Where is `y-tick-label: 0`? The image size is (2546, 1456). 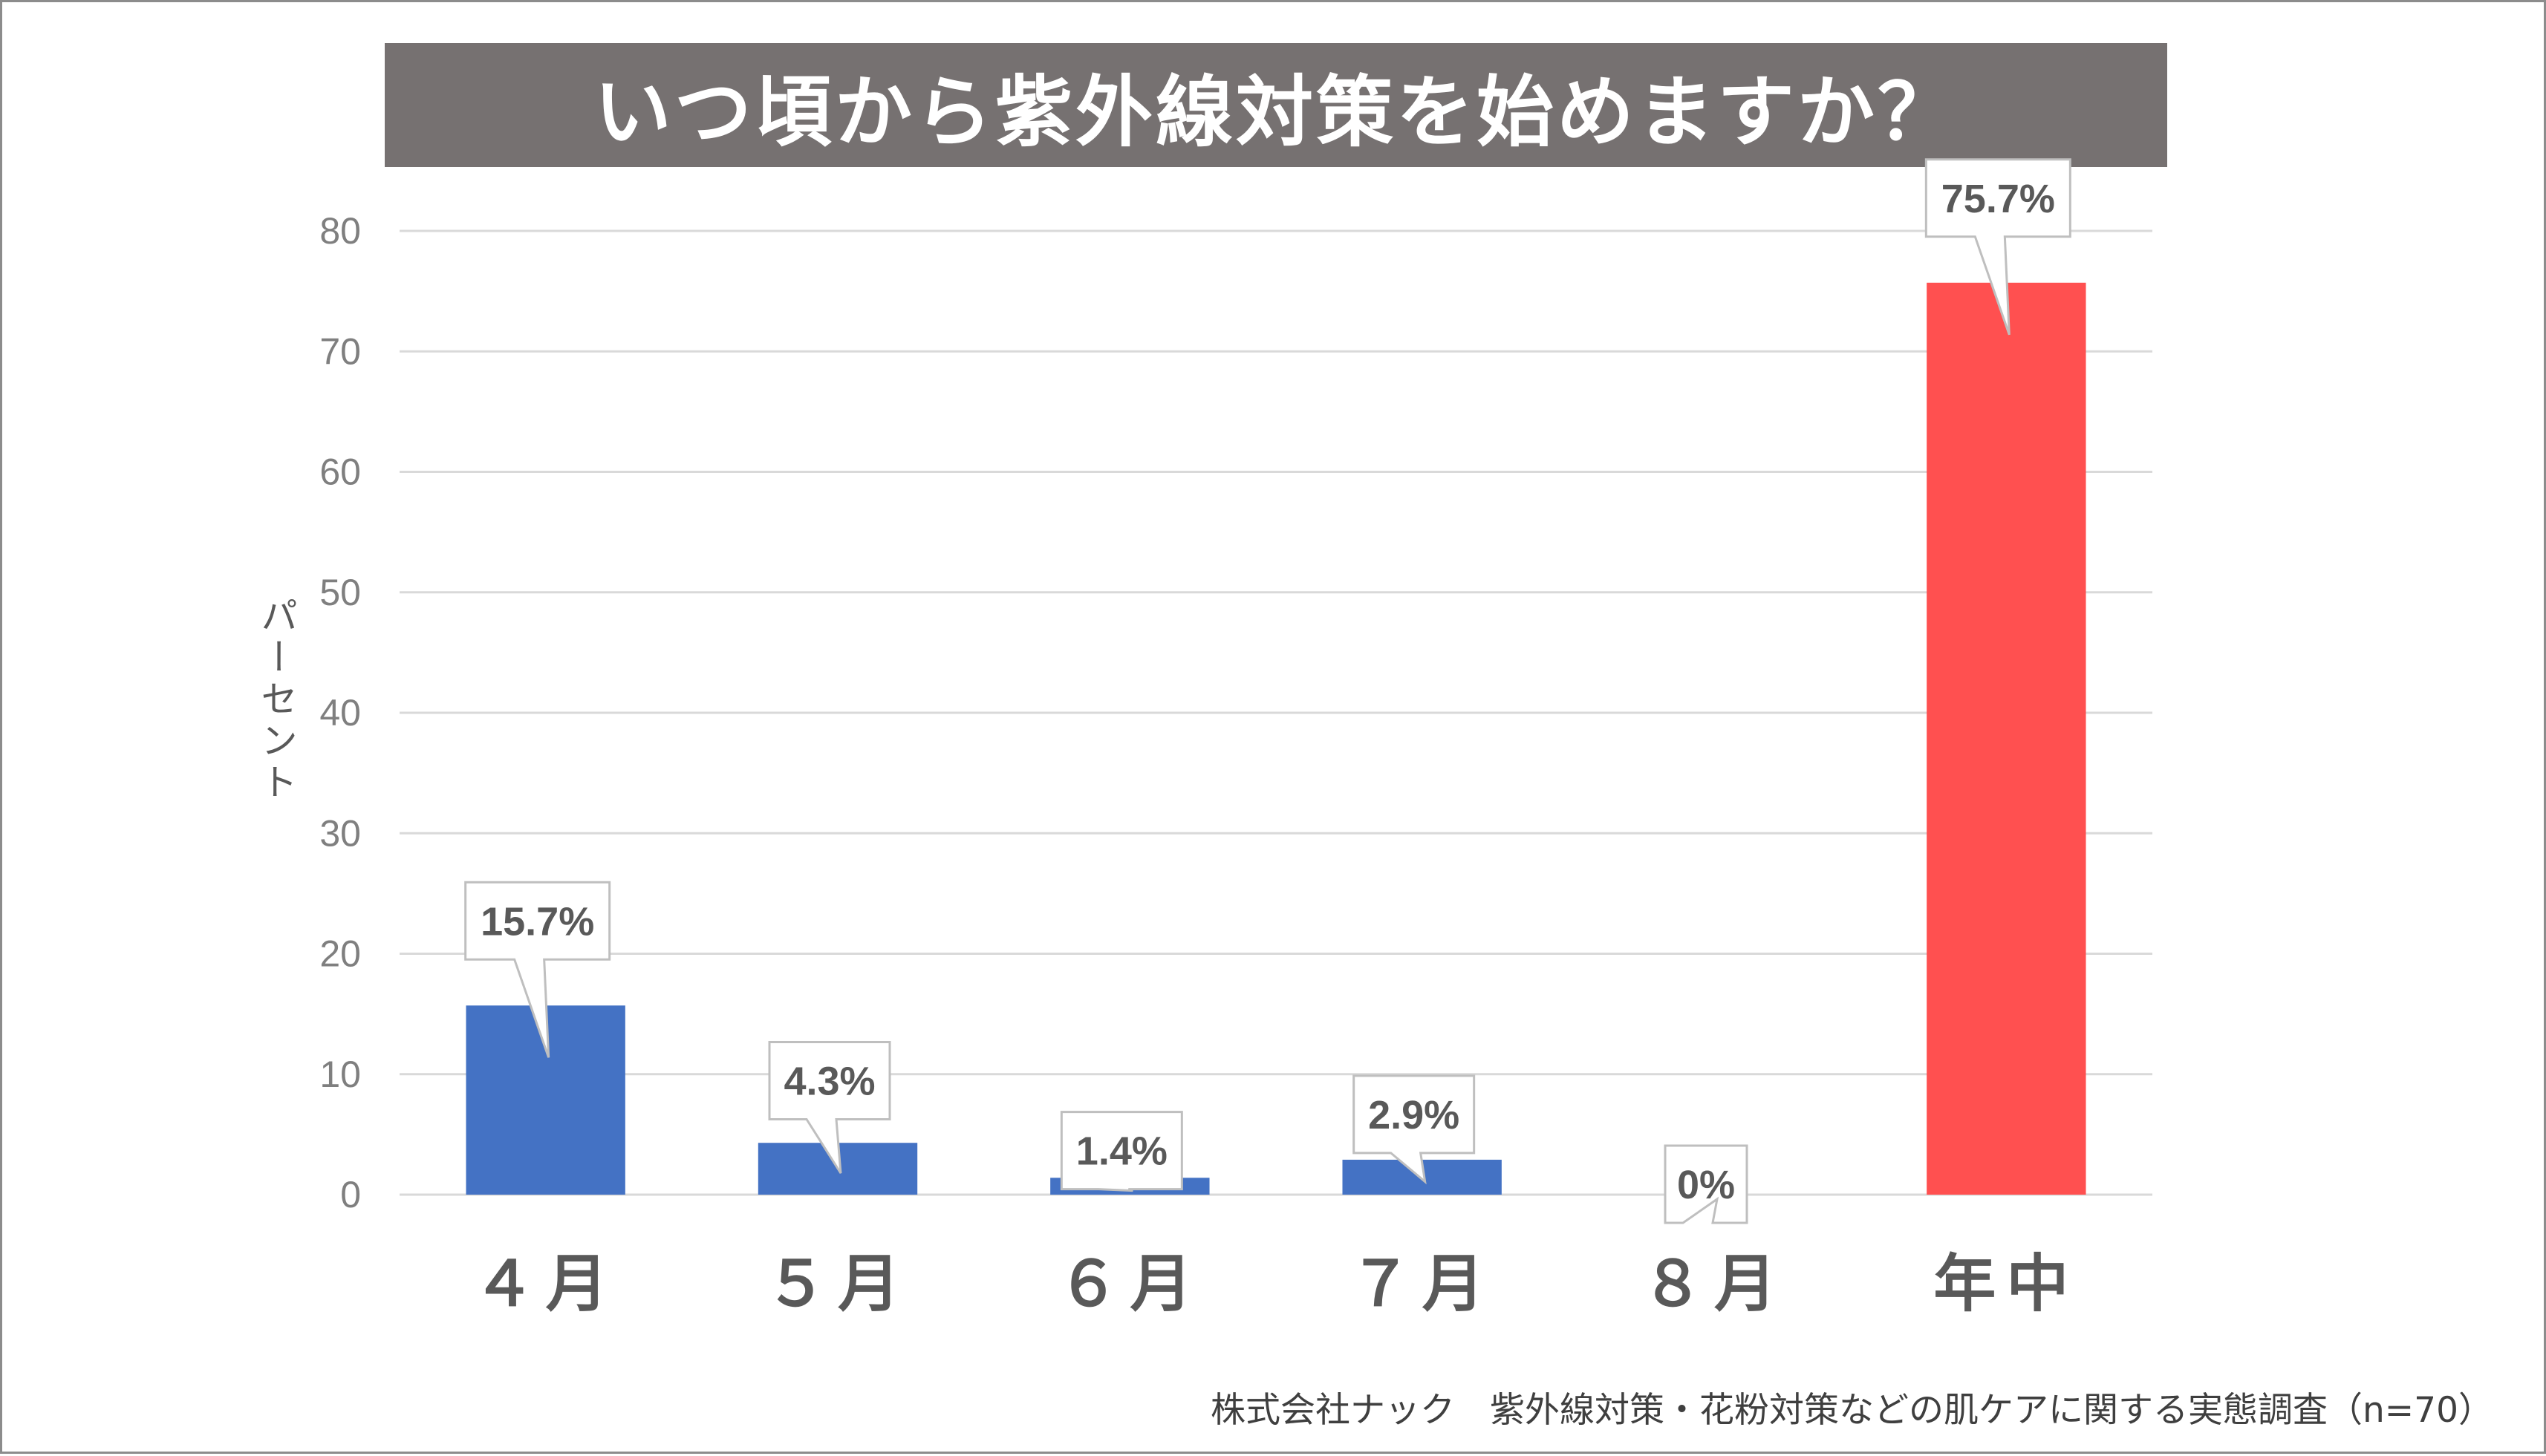
y-tick-label: 0 is located at coordinates (350, 1195).